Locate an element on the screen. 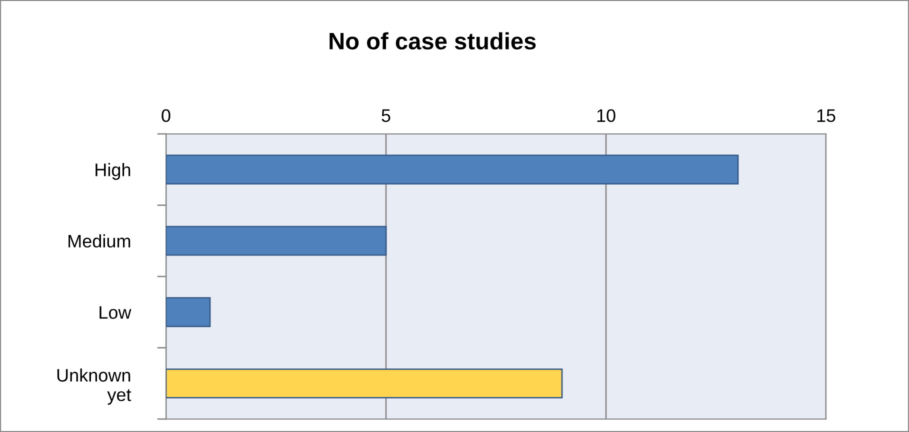 The width and height of the screenshot is (909, 432). chart-title: No of case studies is located at coordinates (433, 41).